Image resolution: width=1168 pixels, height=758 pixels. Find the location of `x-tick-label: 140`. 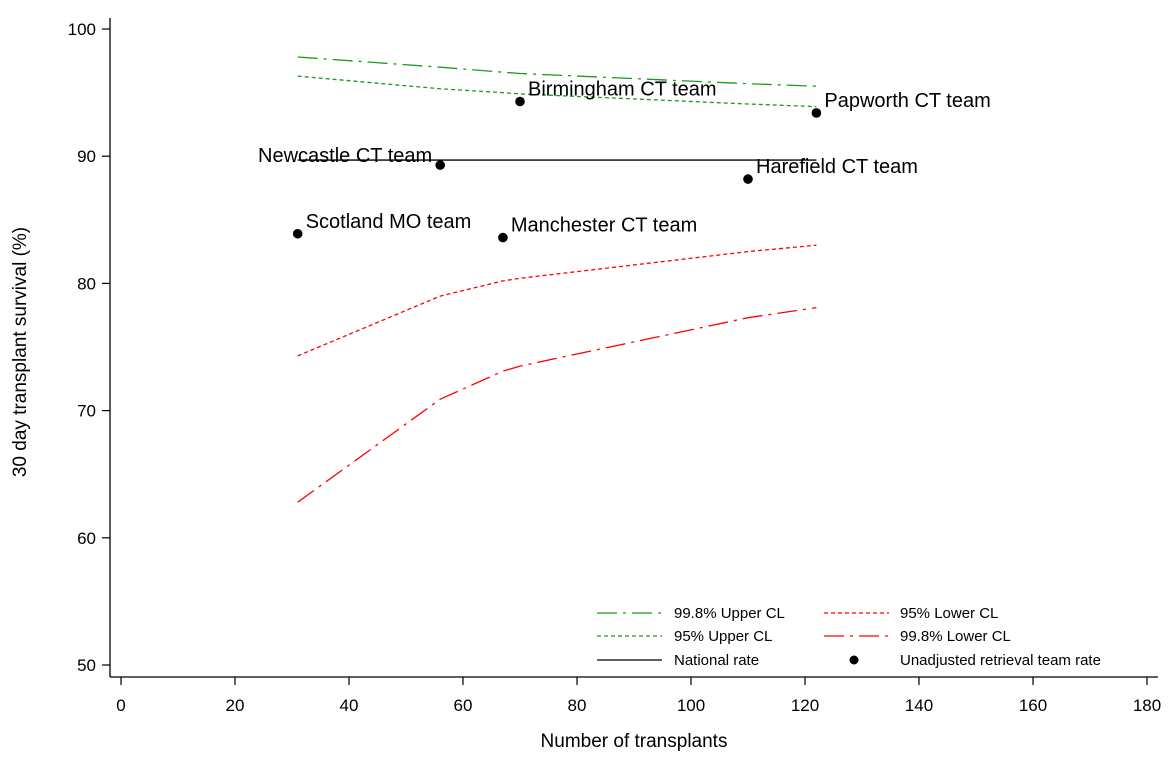

x-tick-label: 140 is located at coordinates (919, 705).